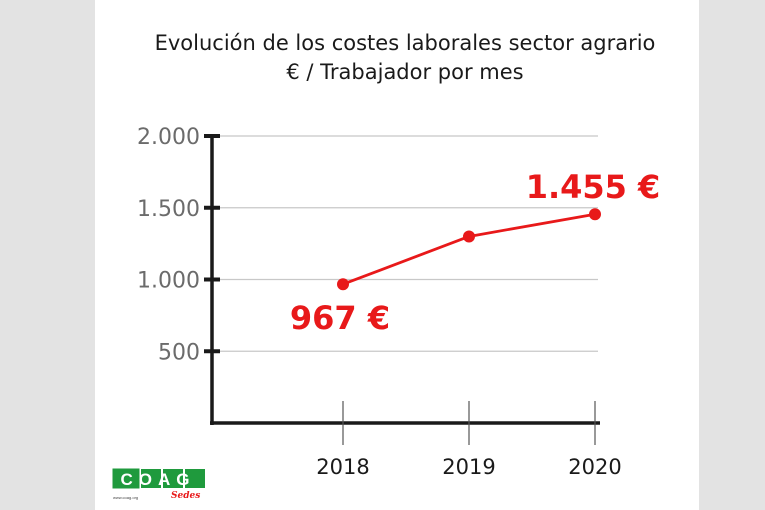 This screenshot has height=510, width=765. I want to click on data-label: 967 €, so click(340, 318).